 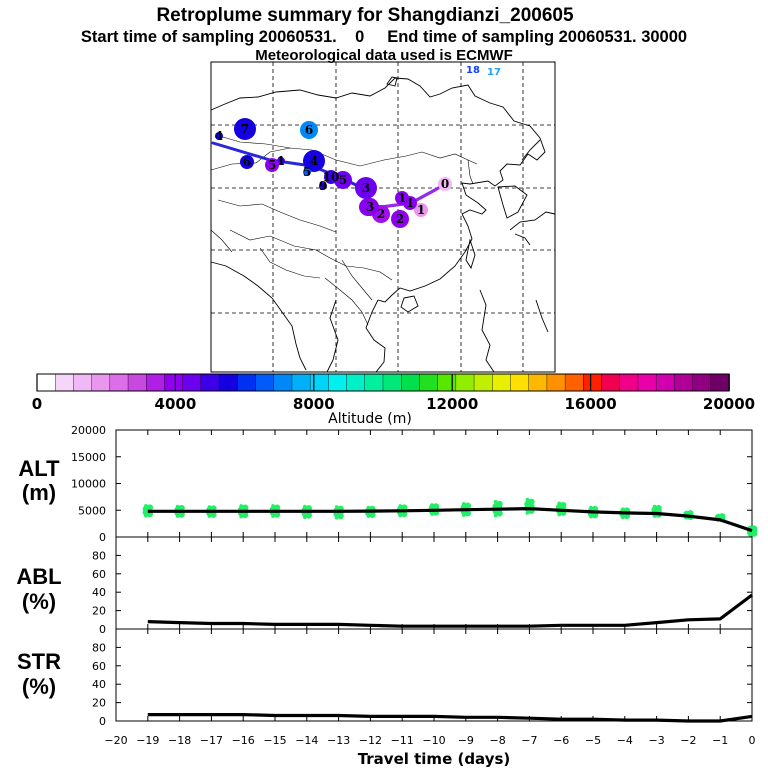 What do you see at coordinates (497, 740) in the screenshot?
I see `x-tick-label: −8` at bounding box center [497, 740].